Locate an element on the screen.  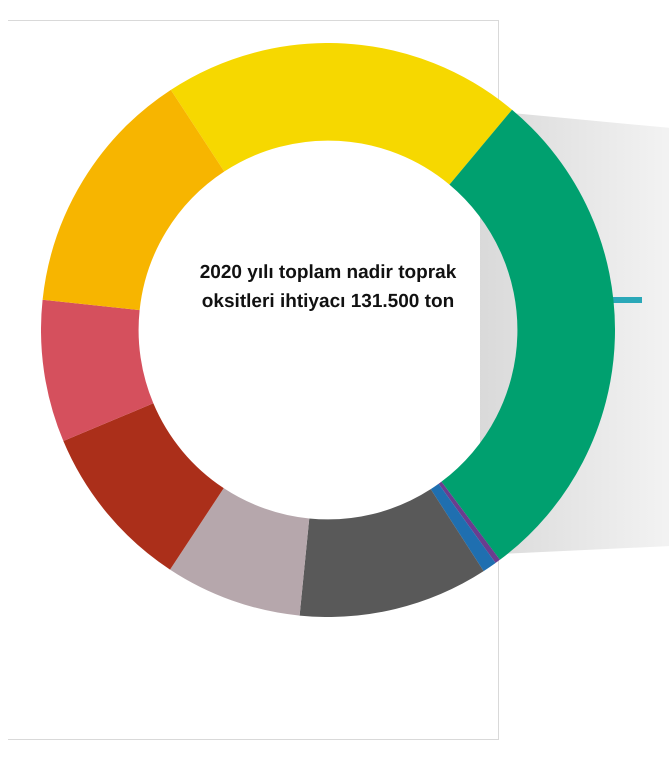
text: 2020 yılı toplam nadir toprak oksitleri ihtiyacı 131.500 ton is located at coordinates (328, 287).